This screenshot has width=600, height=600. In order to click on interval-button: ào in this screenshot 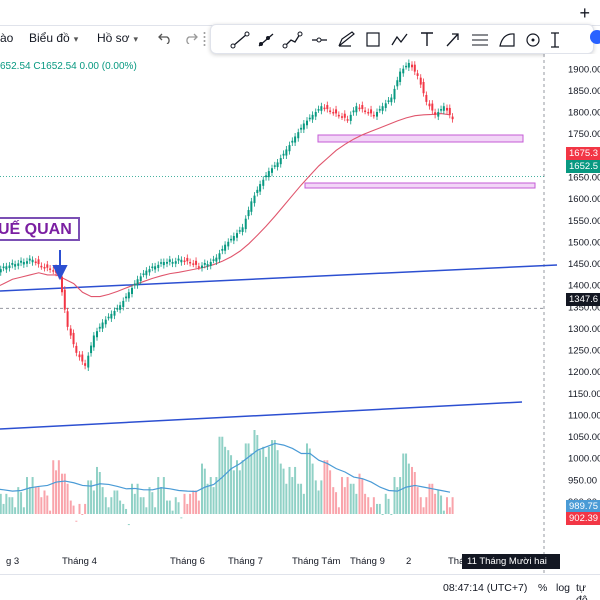, I will do `click(7, 38)`.